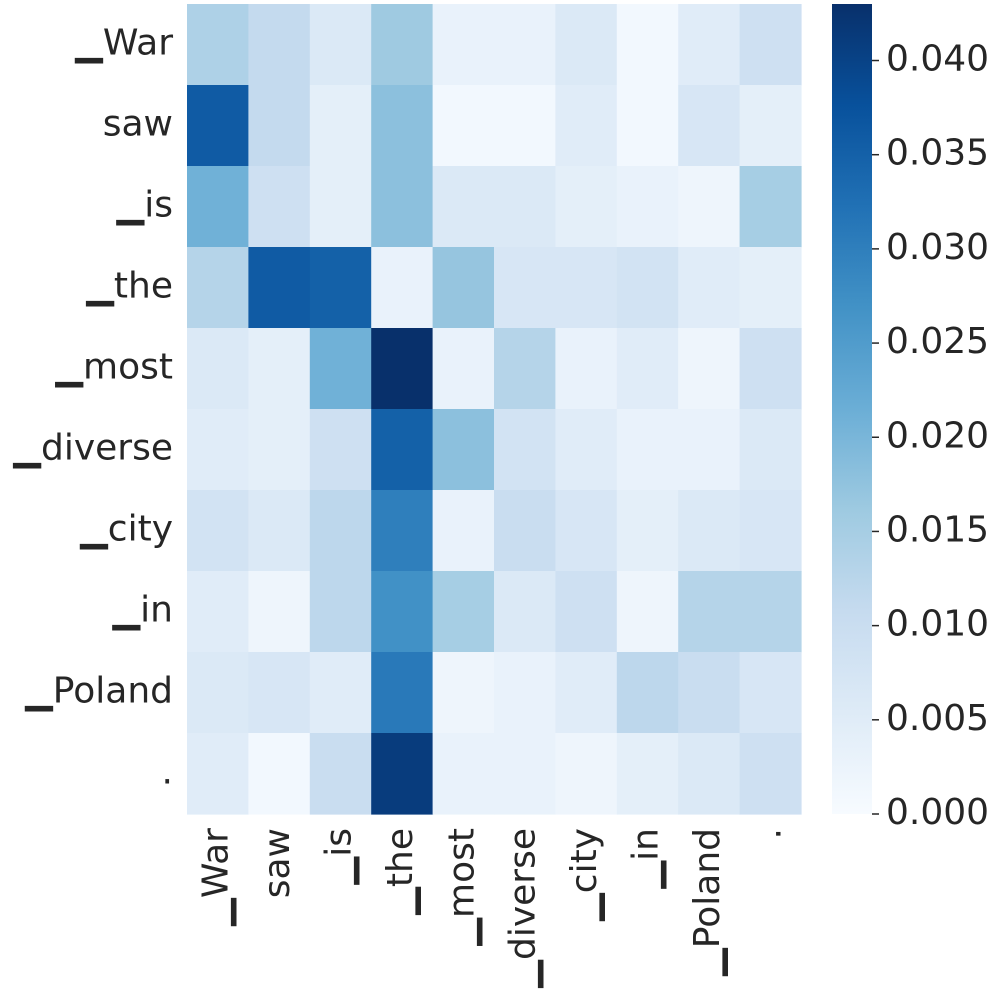 The height and width of the screenshot is (1000, 1000). I want to click on x-tick-label: saw, so click(277, 863).